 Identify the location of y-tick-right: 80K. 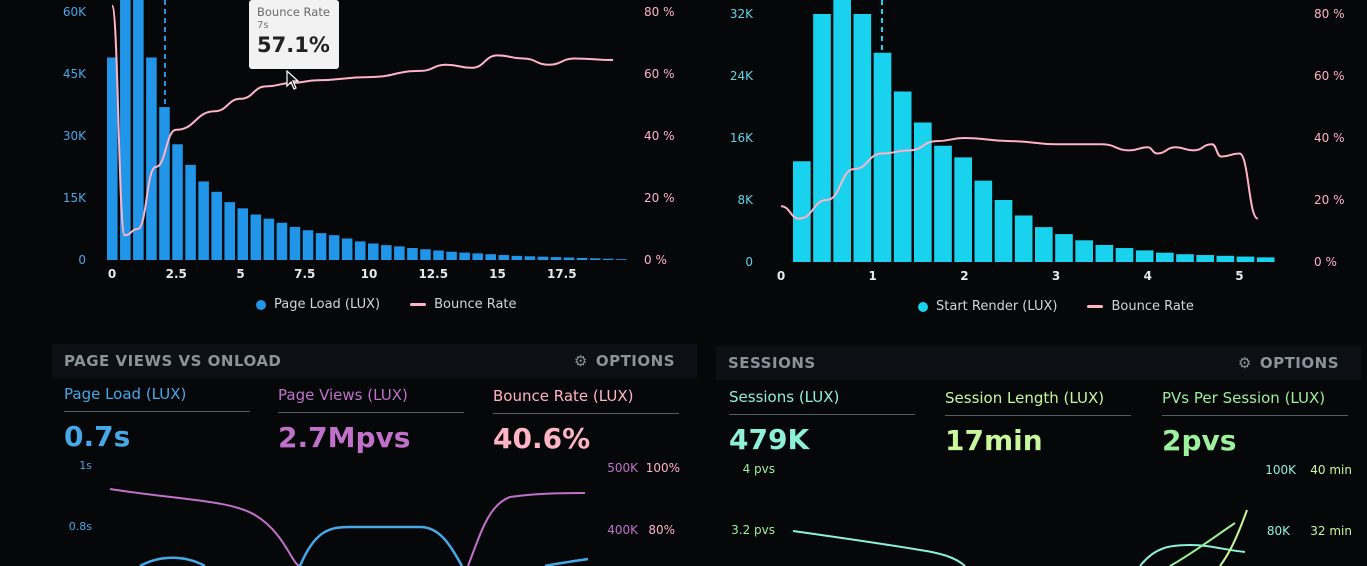
(1279, 531).